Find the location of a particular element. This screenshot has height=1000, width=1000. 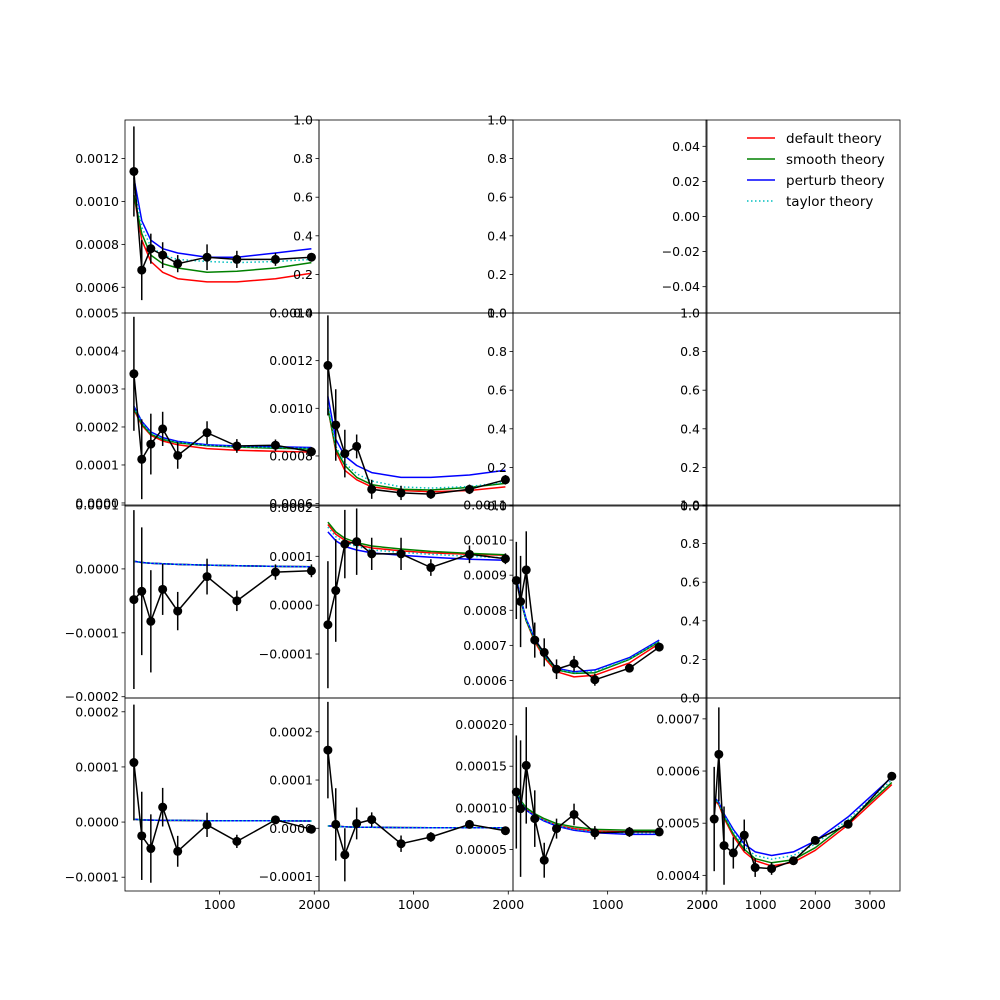

y-tick-label: 0.0003 is located at coordinates (97, 388).